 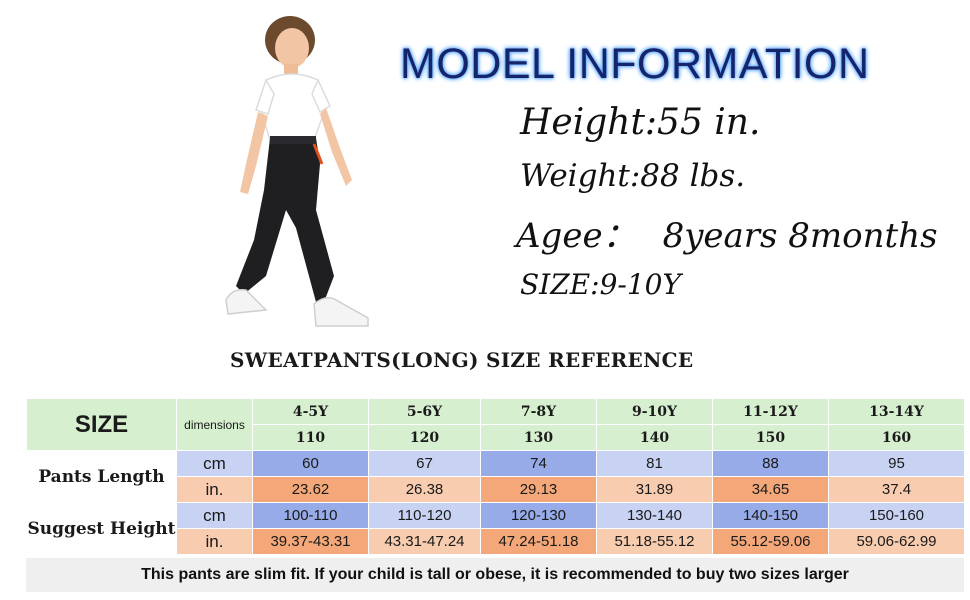 I want to click on table-cell: 43.31-47.24, so click(x=424, y=541).